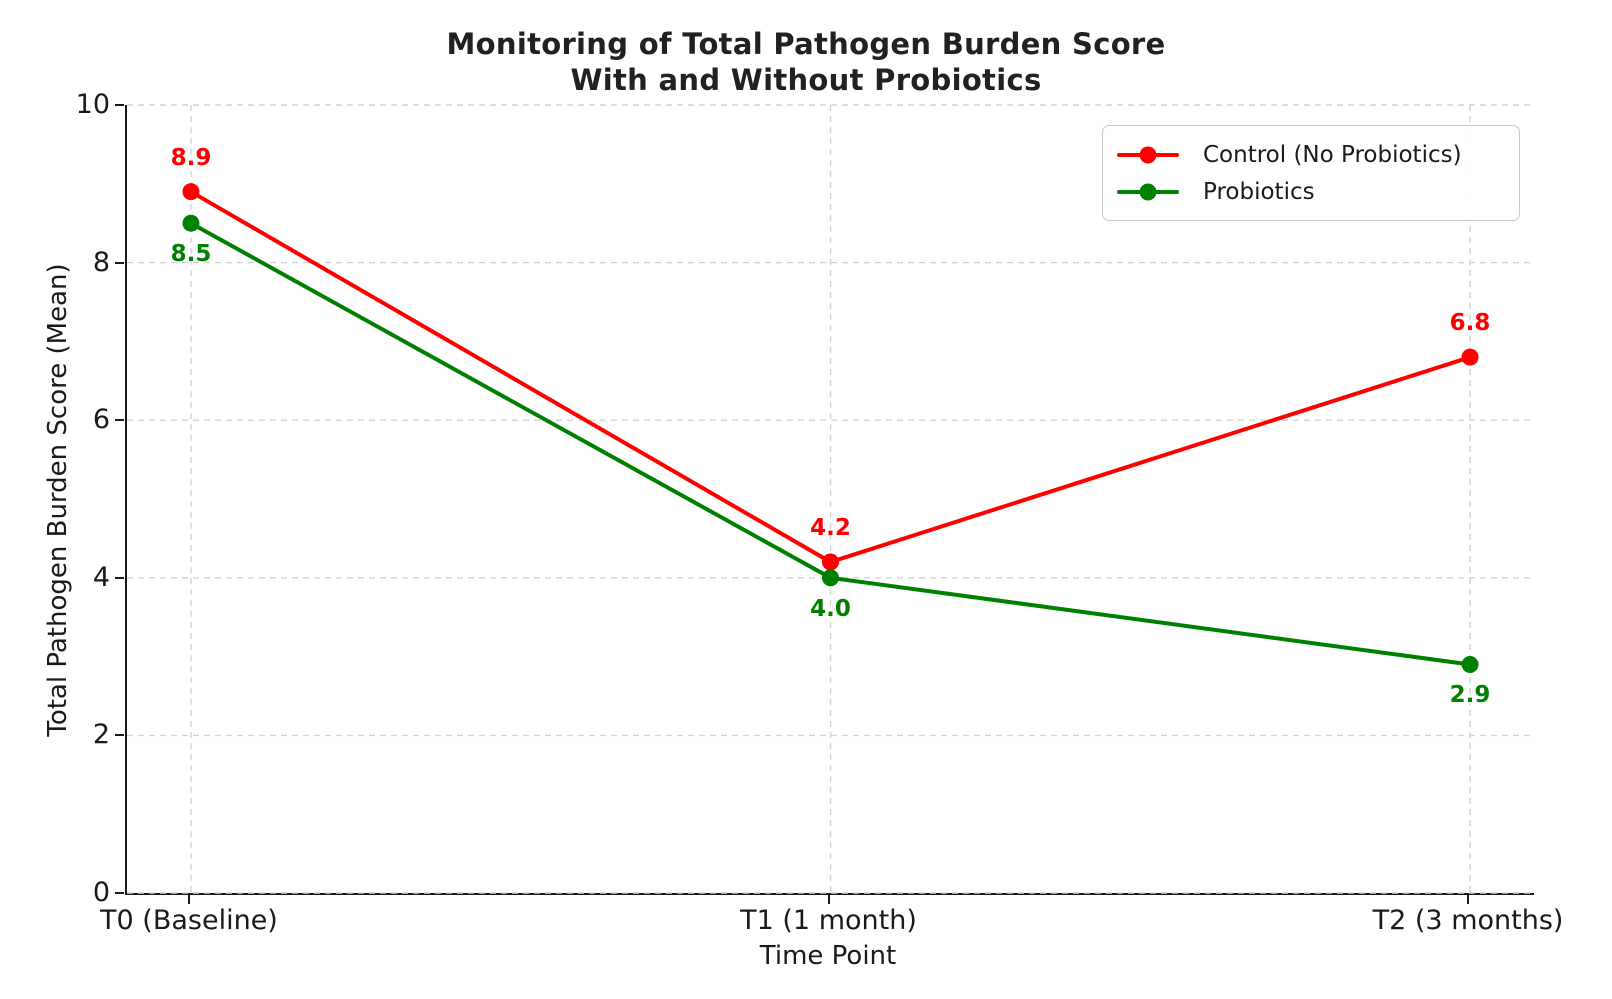 This screenshot has height=999, width=1612. I want to click on y-tick-label: 8, so click(101, 262).